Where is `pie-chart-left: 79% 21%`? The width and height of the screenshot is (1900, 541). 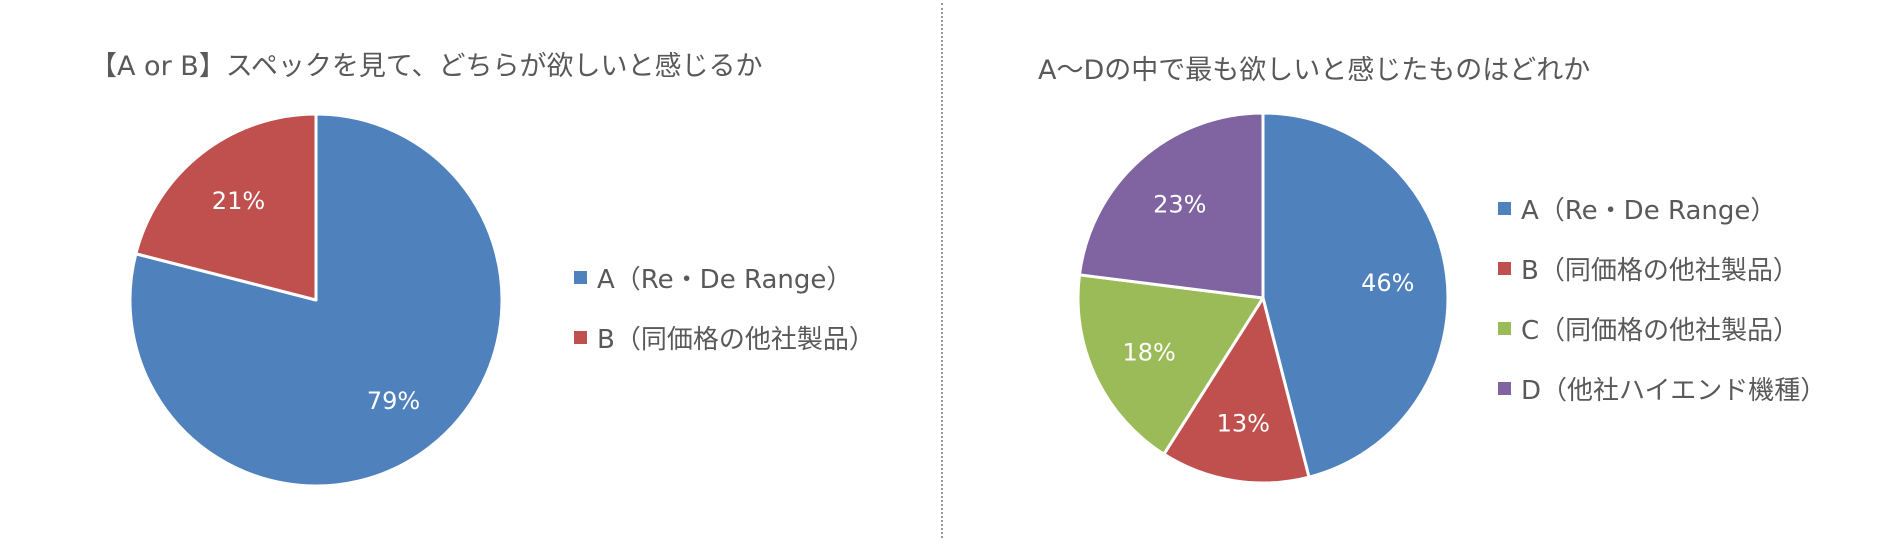 pie-chart-left: 79% 21% is located at coordinates (316, 300).